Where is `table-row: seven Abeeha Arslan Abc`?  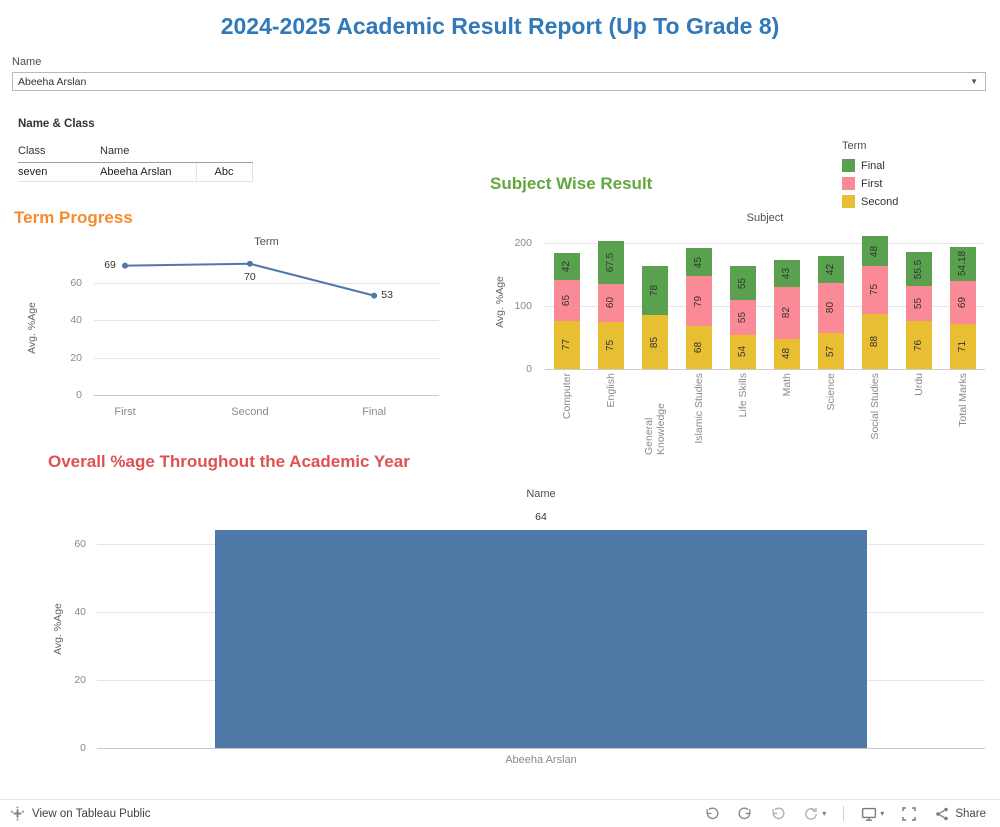 table-row: seven Abeeha Arslan Abc is located at coordinates (135, 172).